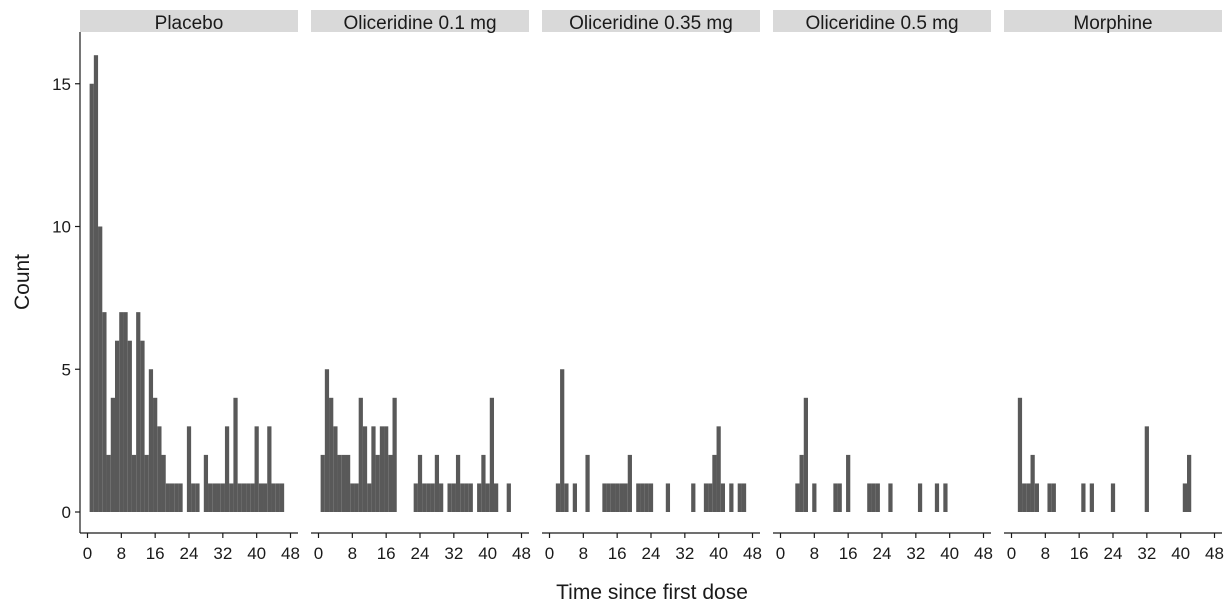 The image size is (1232, 611). What do you see at coordinates (652, 592) in the screenshot?
I see `x-axis-title: Time since first dose` at bounding box center [652, 592].